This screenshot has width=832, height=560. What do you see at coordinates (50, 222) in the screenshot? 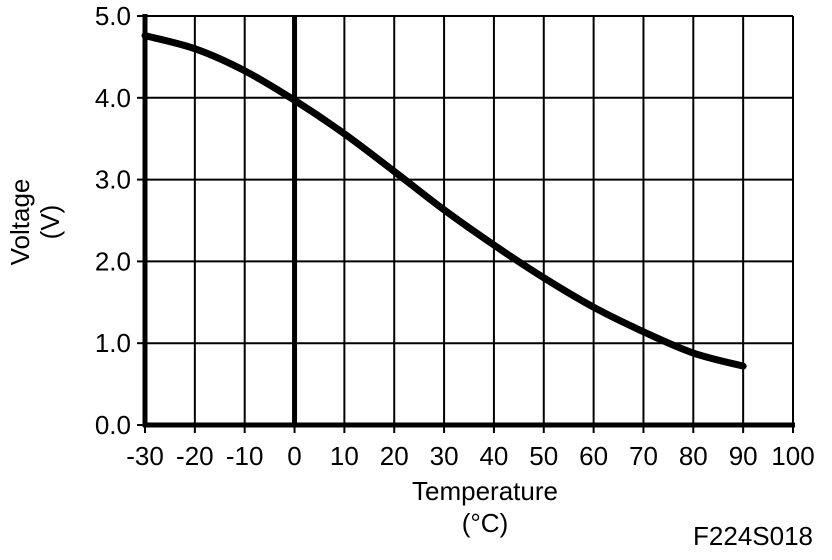
I see `y-axis-unit: (V)` at bounding box center [50, 222].